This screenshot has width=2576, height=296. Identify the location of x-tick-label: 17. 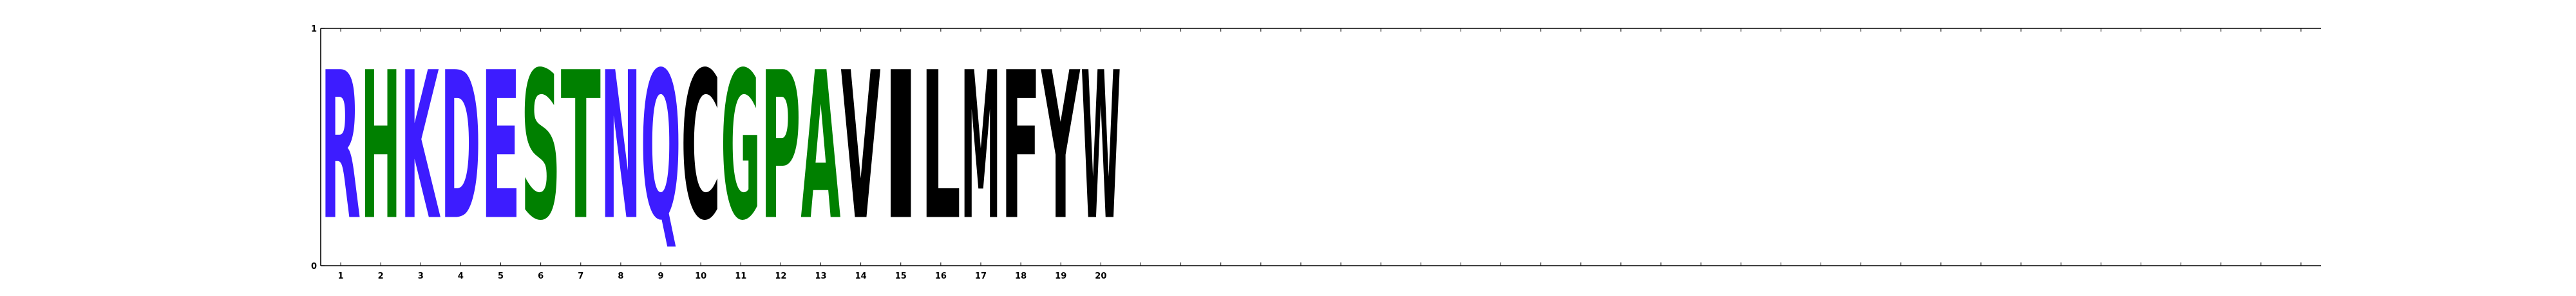
(981, 276).